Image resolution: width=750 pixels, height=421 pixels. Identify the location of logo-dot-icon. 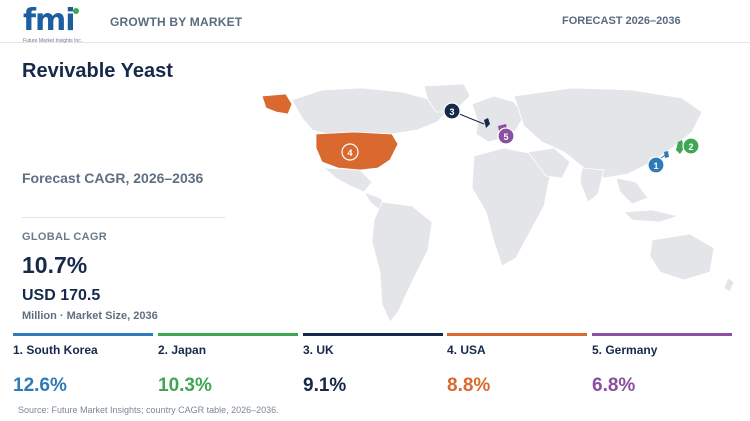
(76, 11).